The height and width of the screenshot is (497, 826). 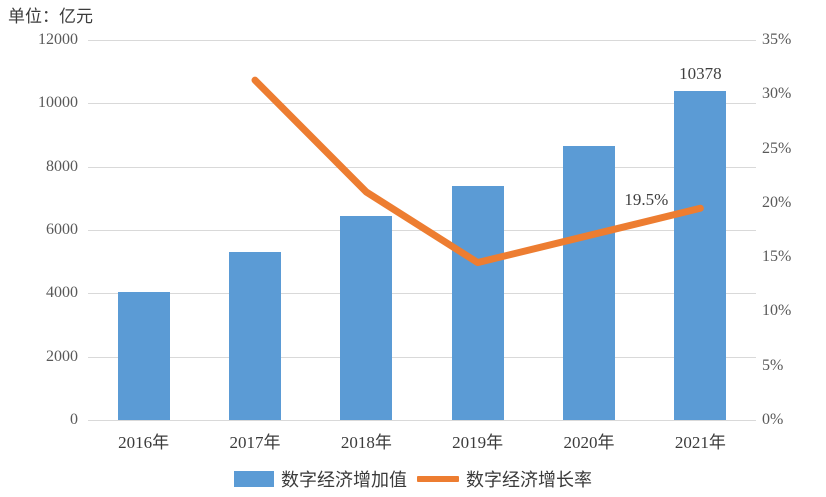 What do you see at coordinates (700, 255) in the screenshot?
I see `bar-2021年` at bounding box center [700, 255].